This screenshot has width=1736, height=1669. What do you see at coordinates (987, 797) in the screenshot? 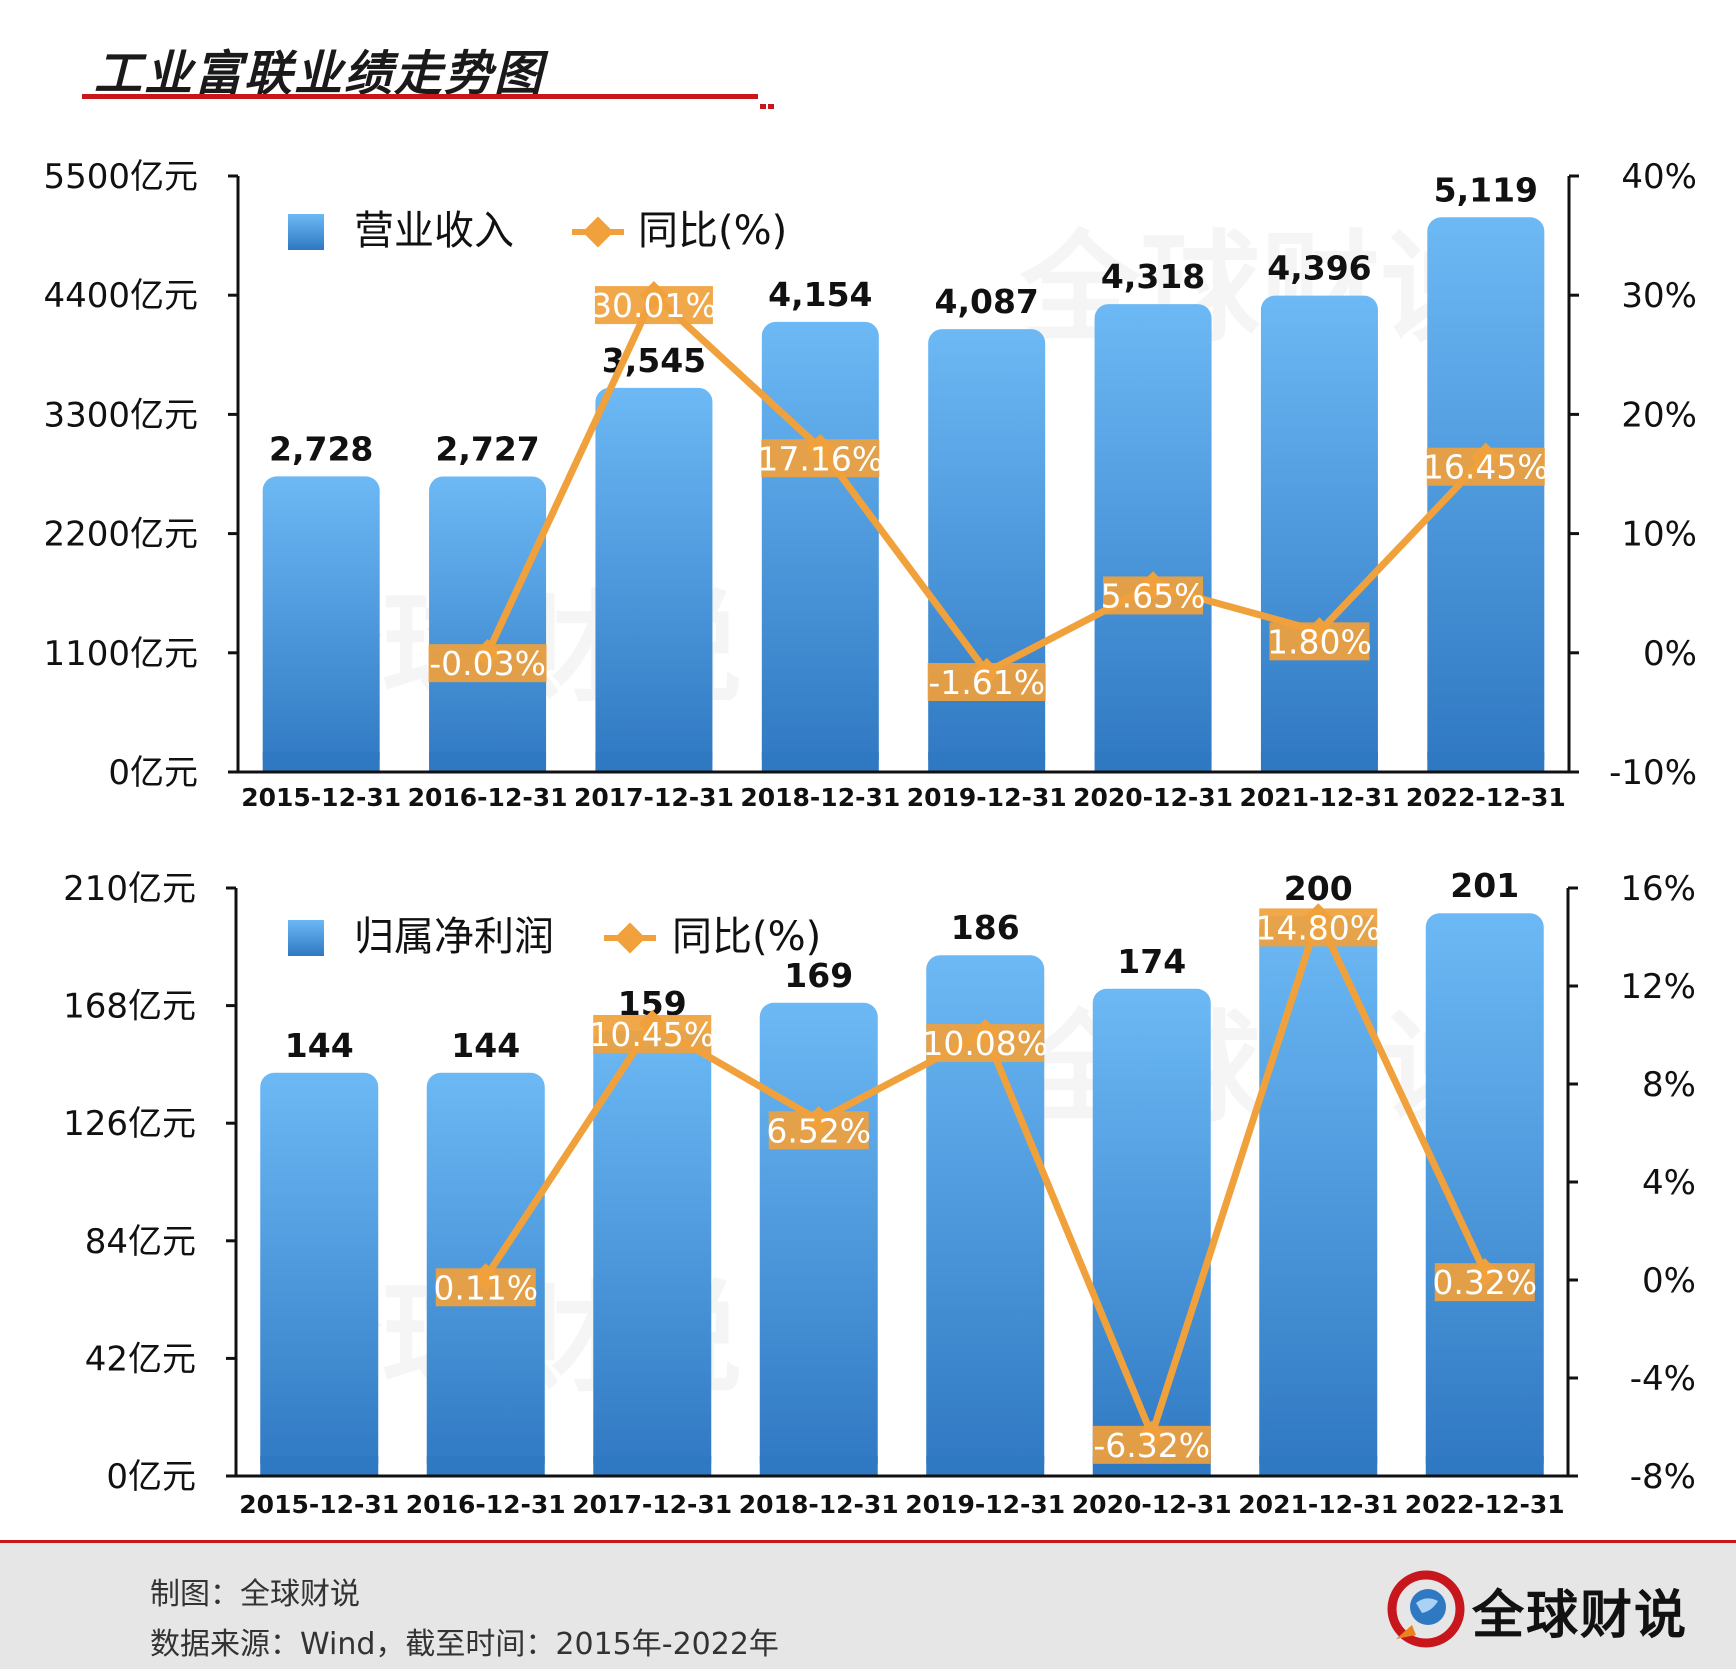
I see `x-tick-label: 2019-12-31` at bounding box center [987, 797].